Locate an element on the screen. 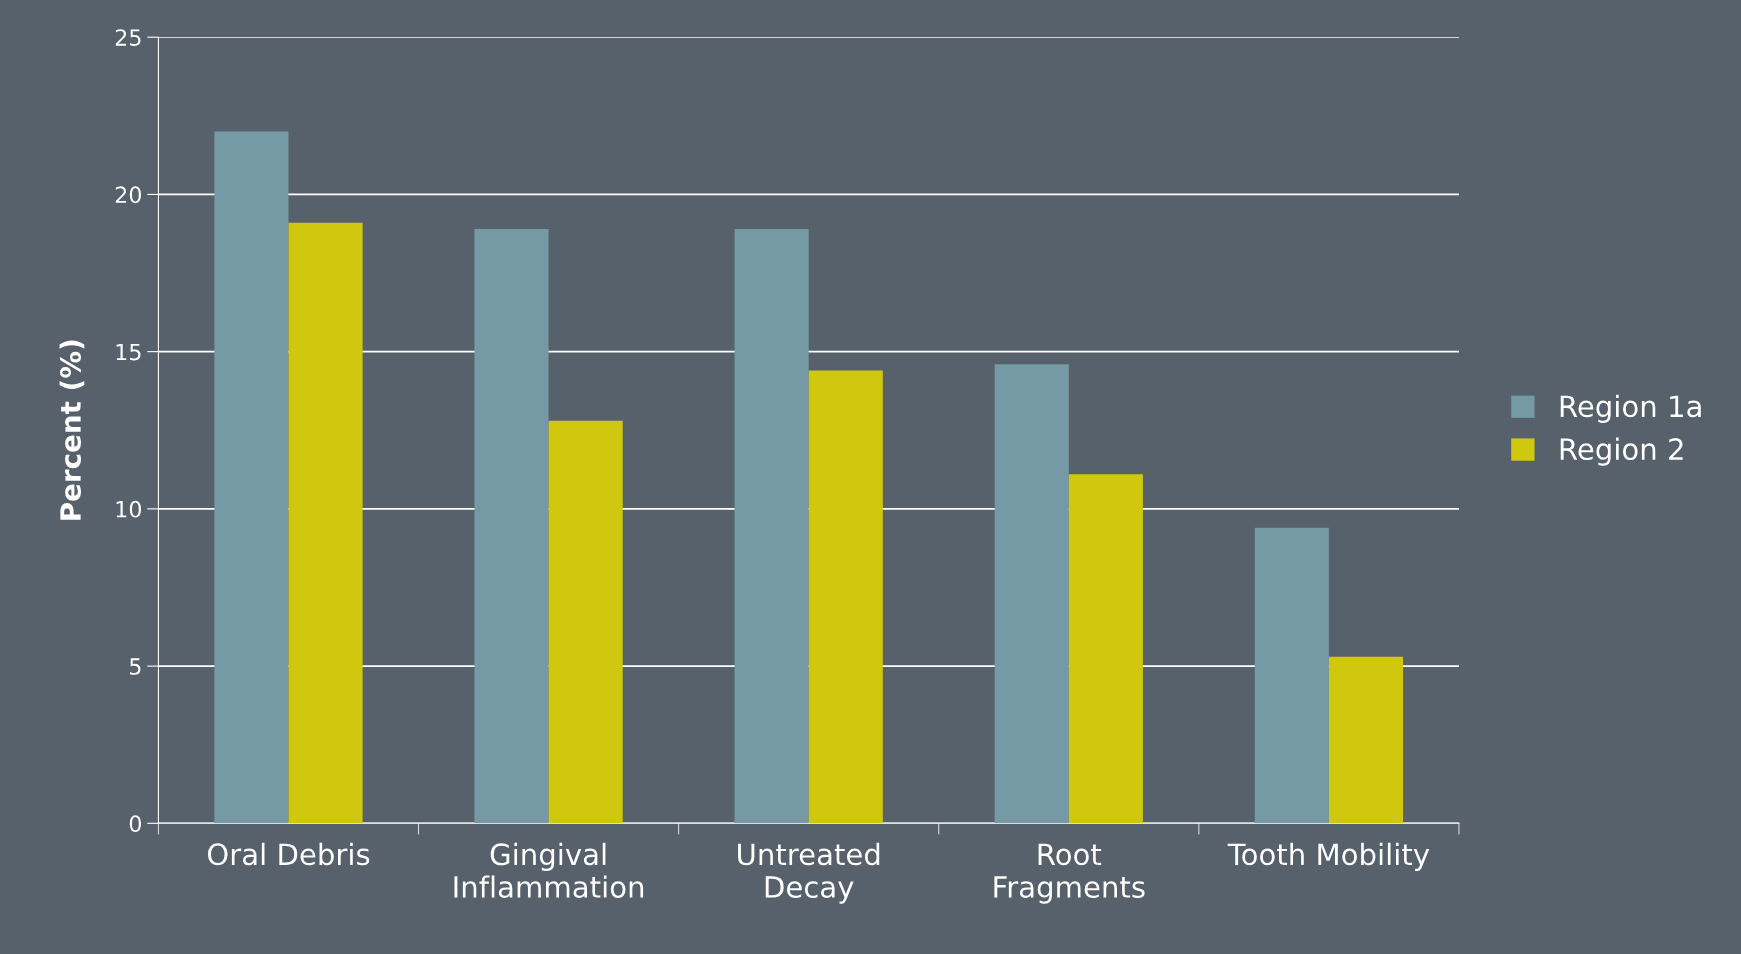 The image size is (1741, 954). x-tick-label: Untreated Decay is located at coordinates (809, 873).